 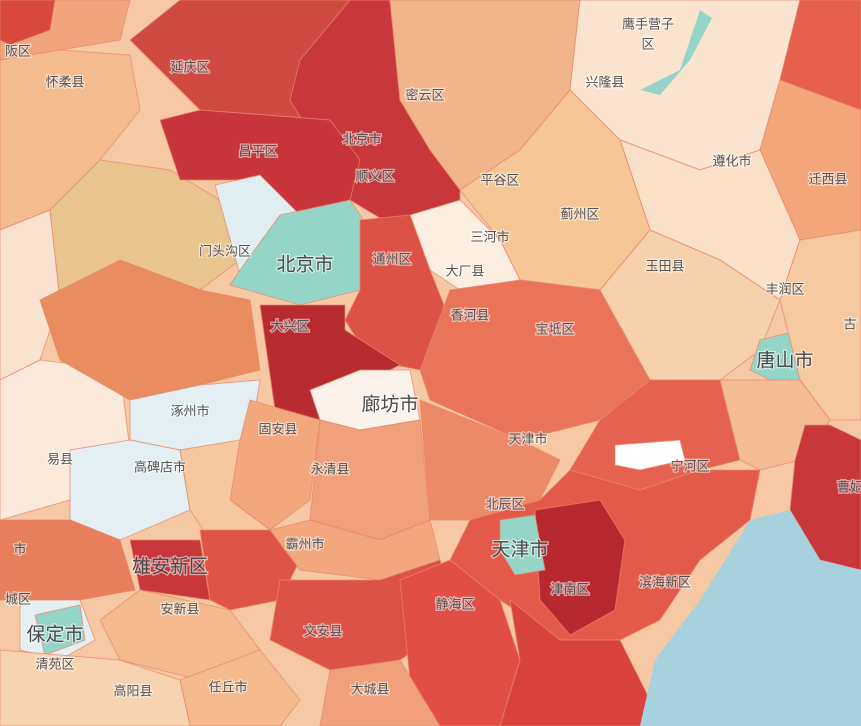 What do you see at coordinates (391, 260) in the screenshot?
I see `place-label: 通州区` at bounding box center [391, 260].